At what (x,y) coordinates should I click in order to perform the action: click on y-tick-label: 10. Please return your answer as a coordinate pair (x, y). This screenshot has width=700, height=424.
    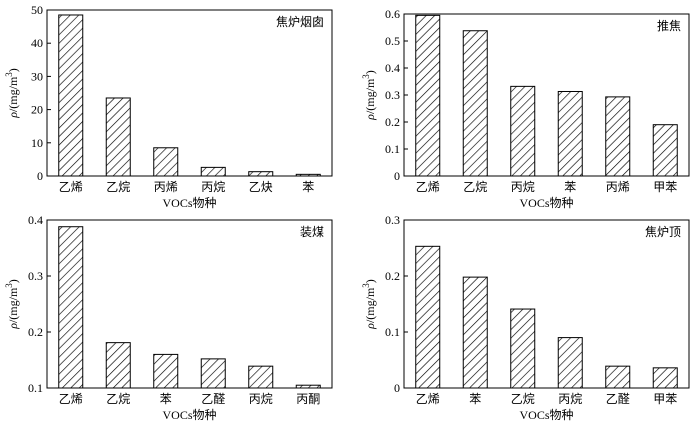
    Looking at the image, I should click on (37, 143).